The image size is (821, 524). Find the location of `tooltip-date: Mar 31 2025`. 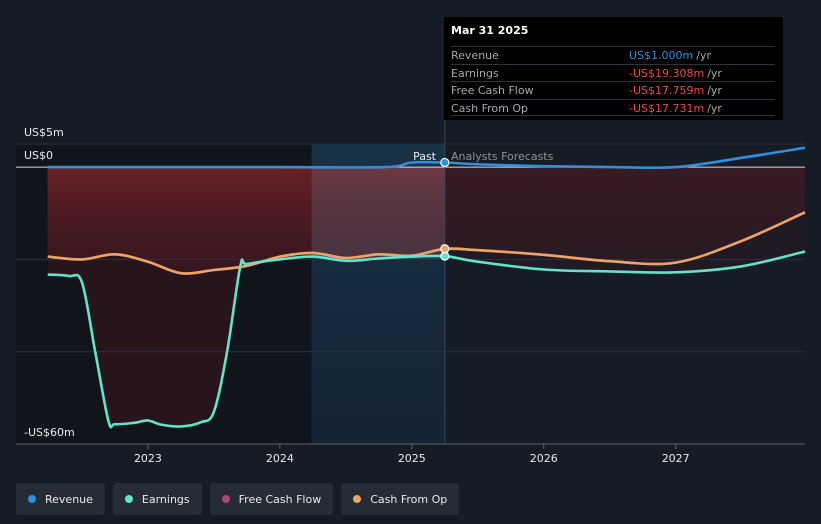

tooltip-date: Mar 31 2025 is located at coordinates (490, 30).